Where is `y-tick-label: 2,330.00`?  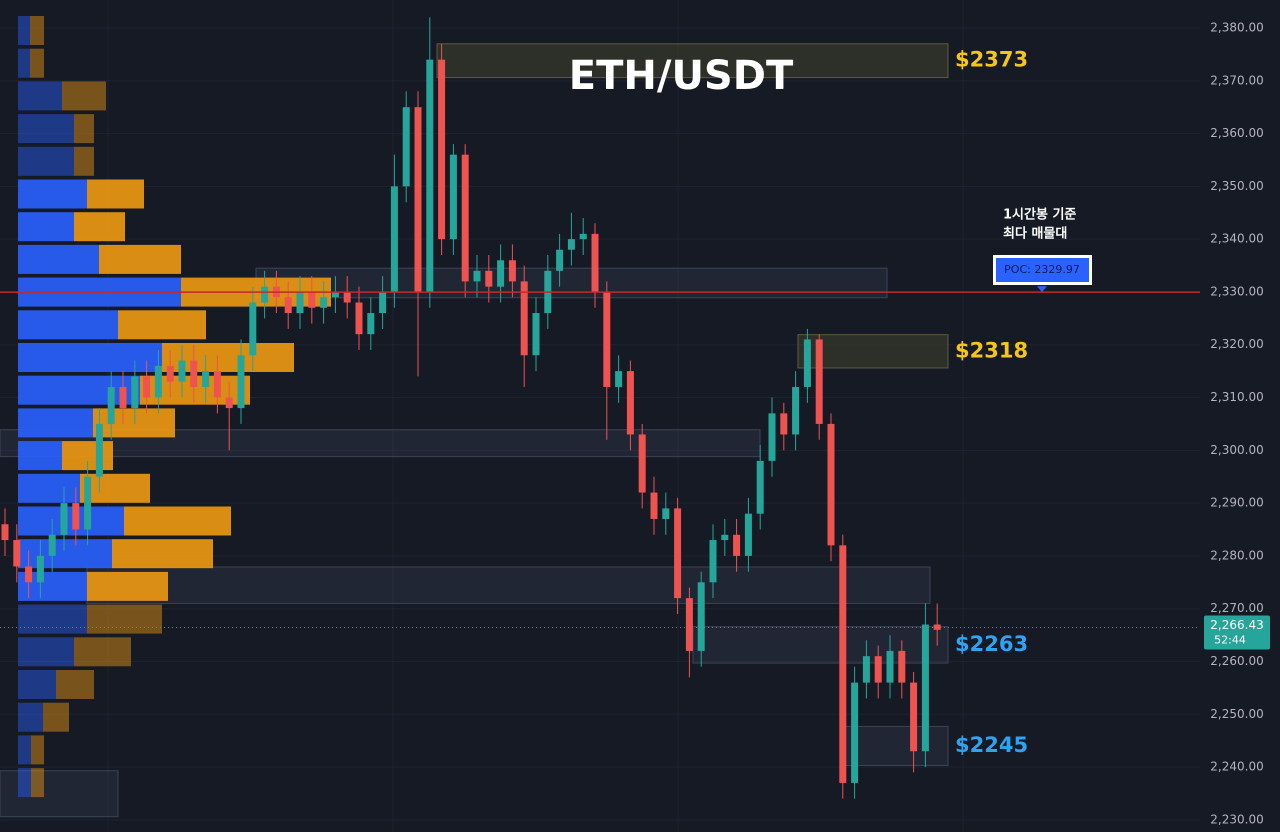
y-tick-label: 2,330.00 is located at coordinates (1236, 291).